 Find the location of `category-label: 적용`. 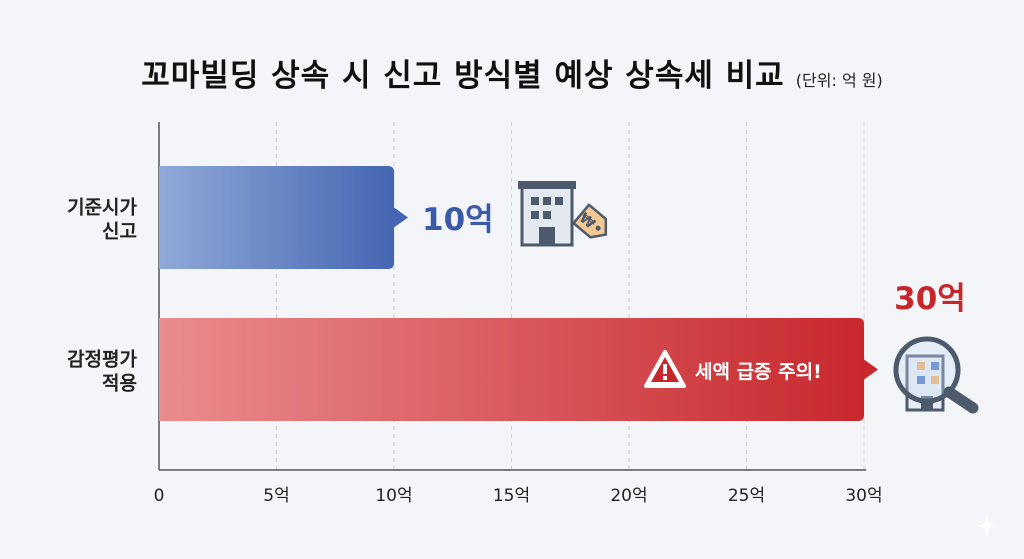

category-label: 적용 is located at coordinates (119, 384).